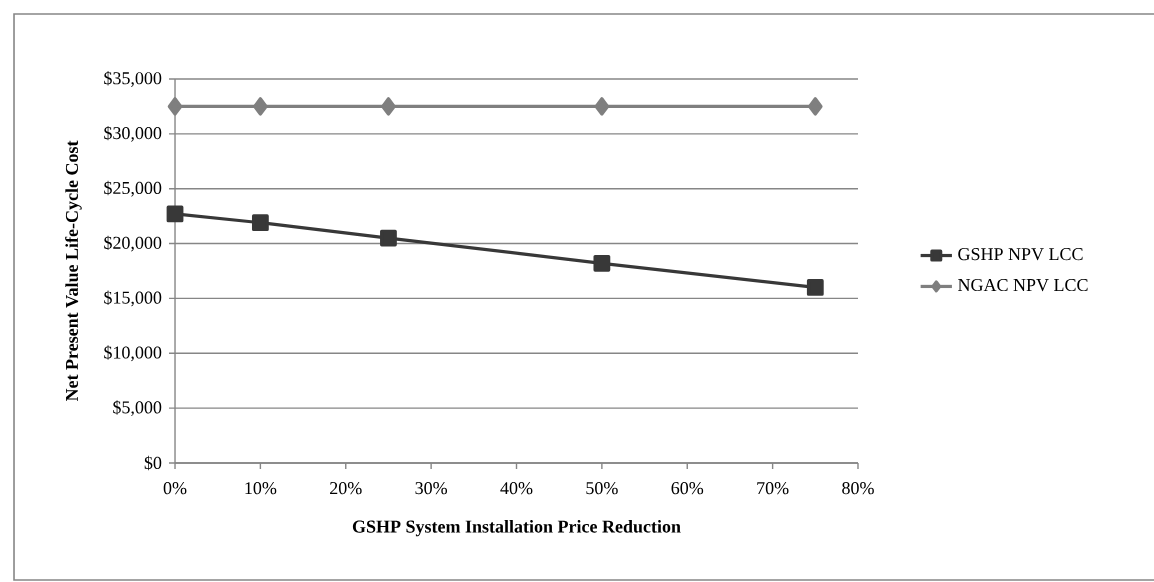  I want to click on x-tick-label: 30%, so click(431, 488).